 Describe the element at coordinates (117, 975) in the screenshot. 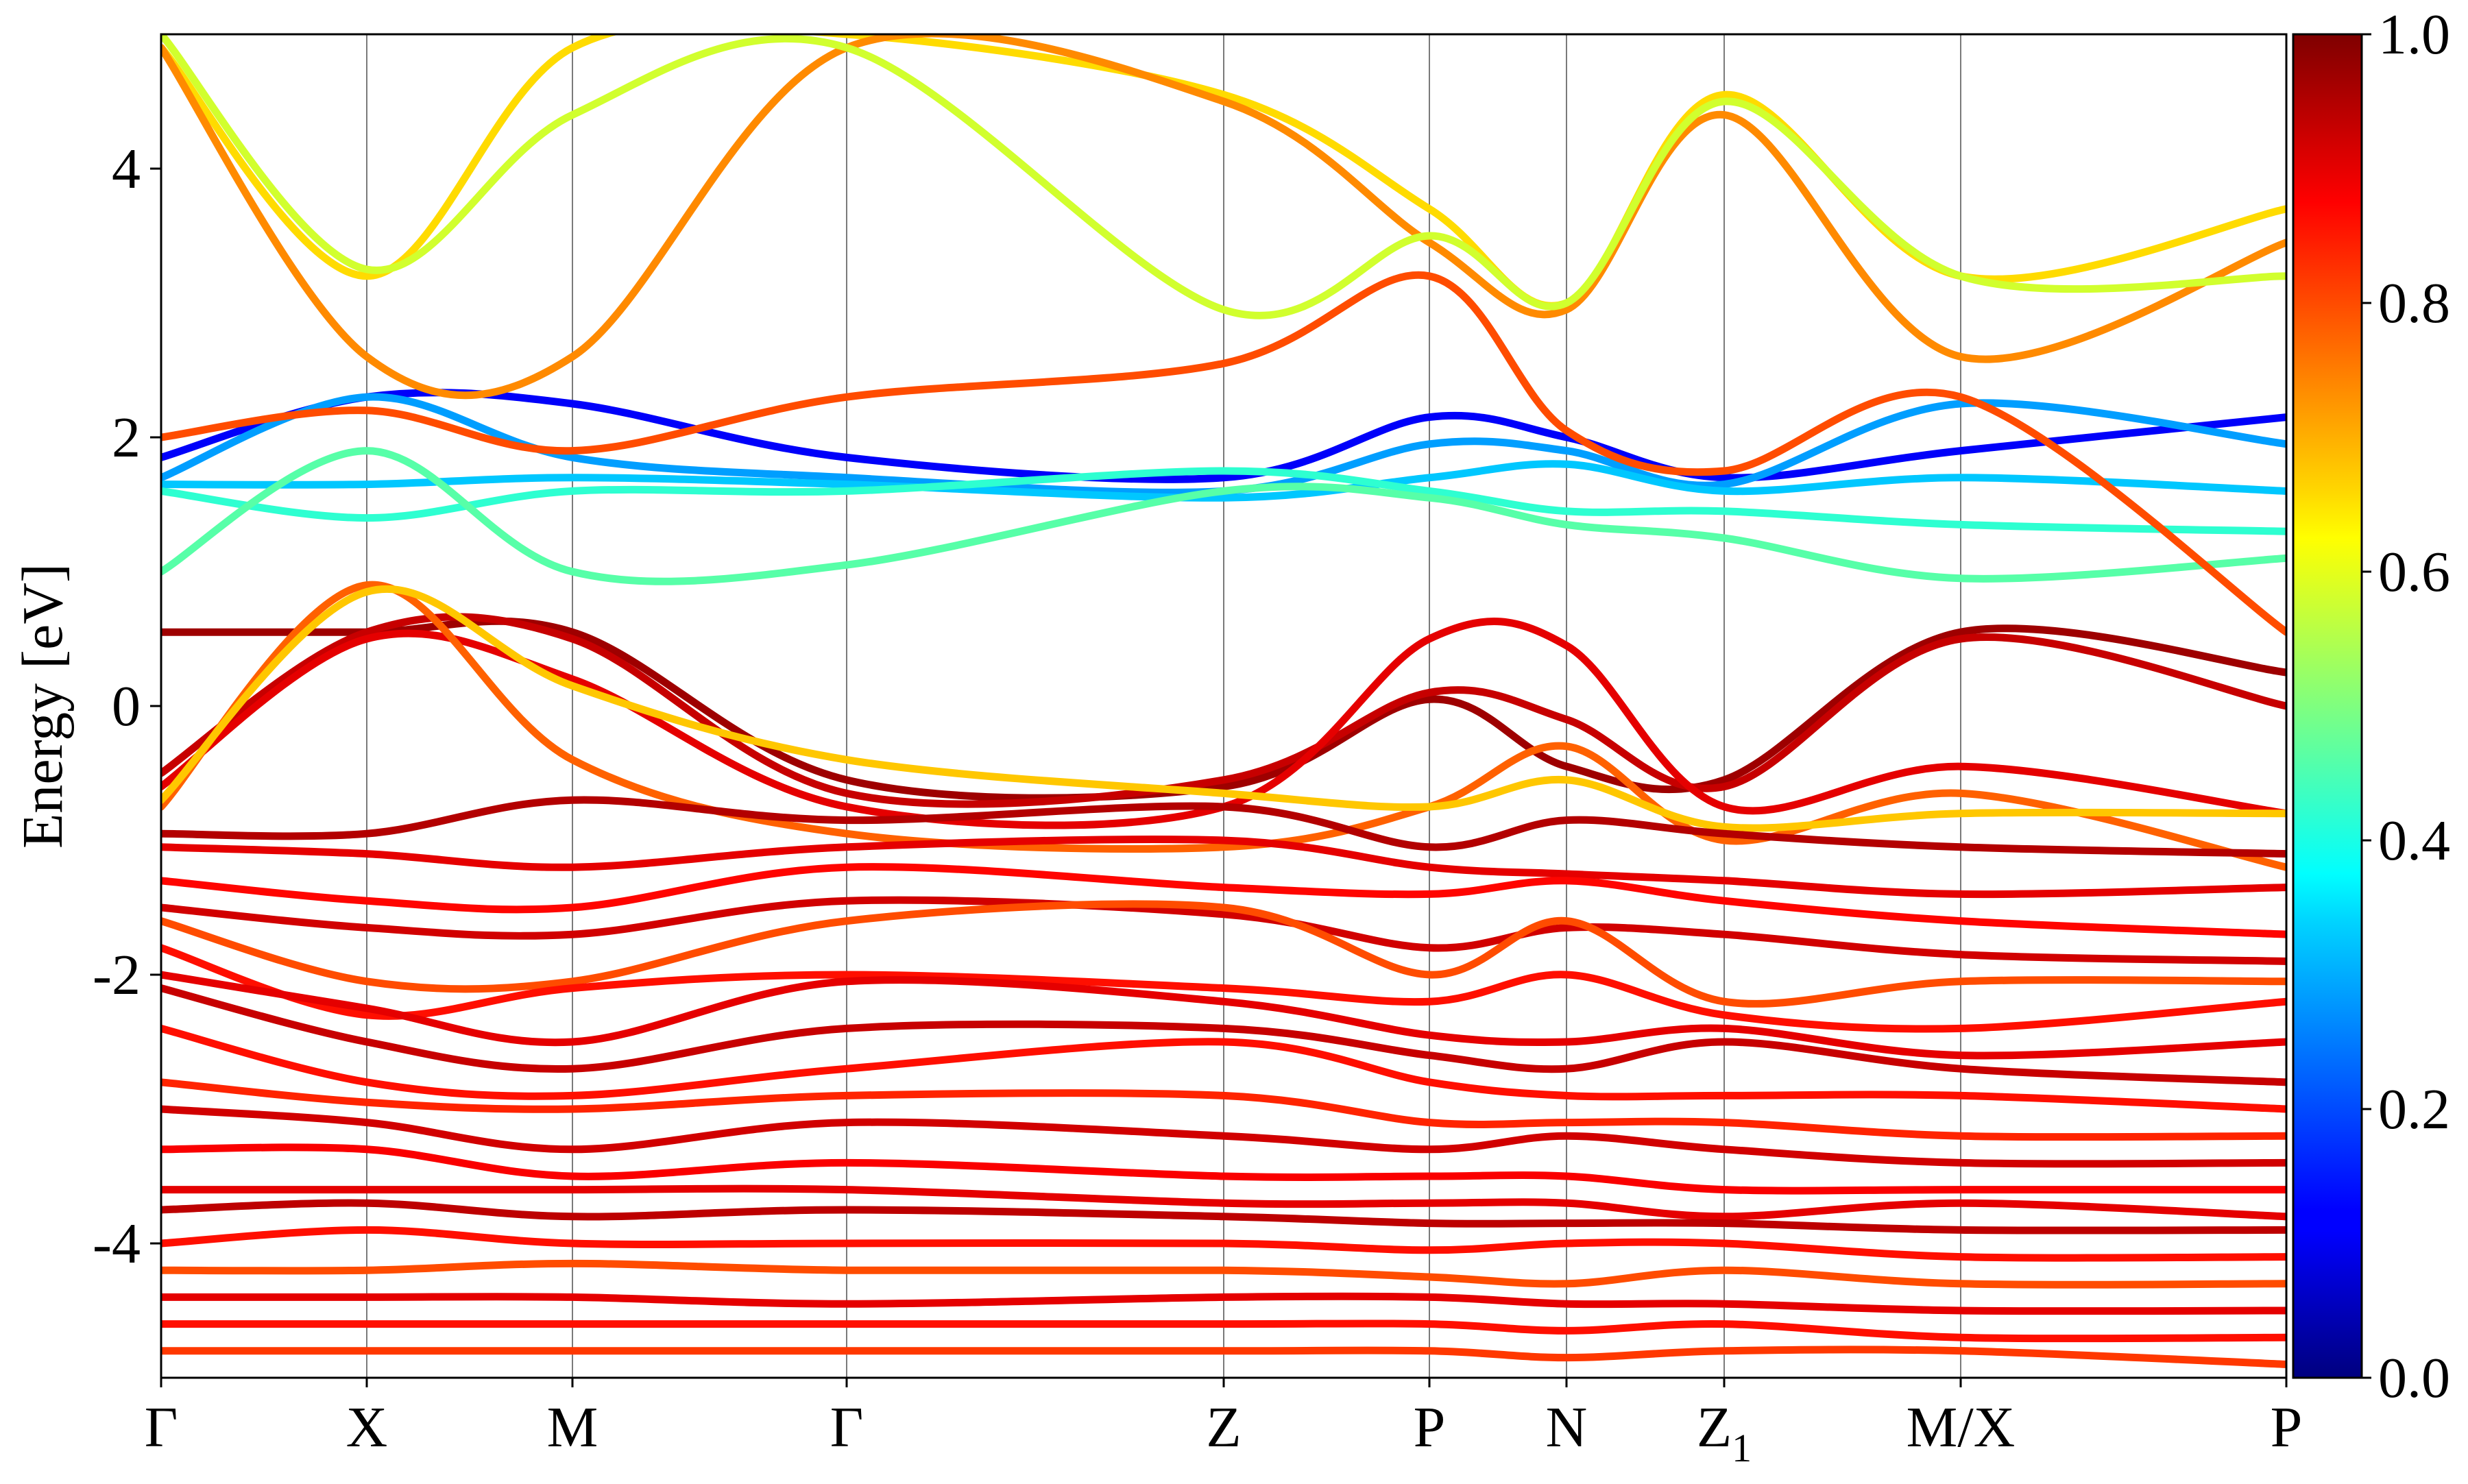

I see `y-tick-label: -2` at that location.